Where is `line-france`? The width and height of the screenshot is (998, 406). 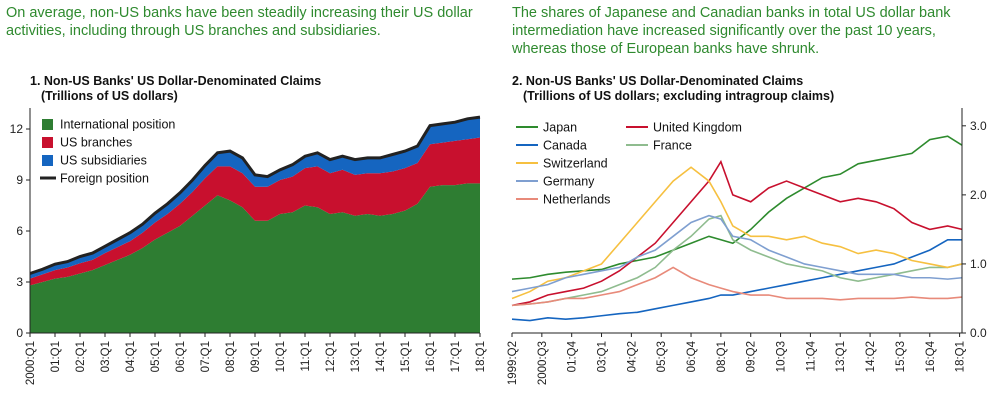
line-france is located at coordinates (737, 260).